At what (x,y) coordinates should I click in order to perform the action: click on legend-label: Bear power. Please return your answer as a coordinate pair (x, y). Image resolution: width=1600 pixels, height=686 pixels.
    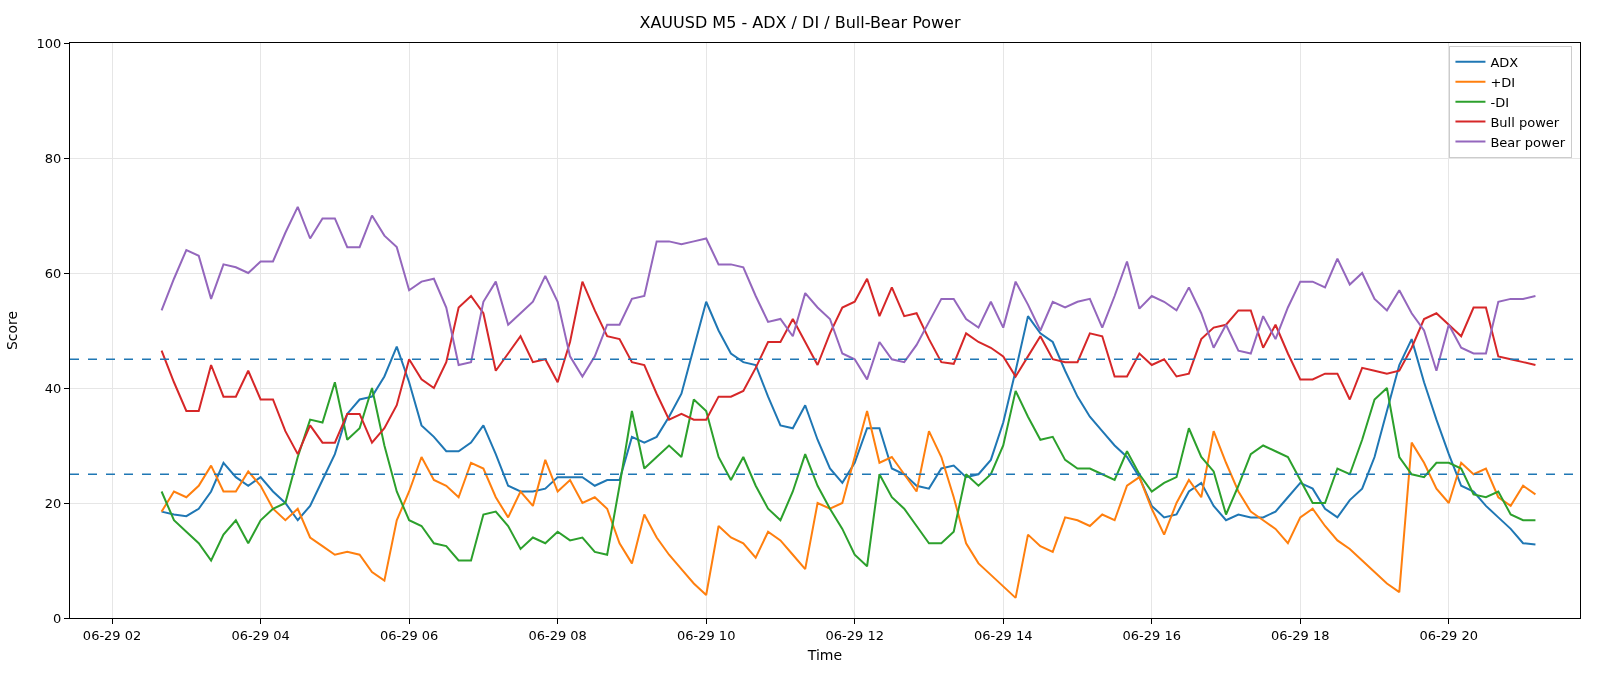
    Looking at the image, I should click on (1528, 142).